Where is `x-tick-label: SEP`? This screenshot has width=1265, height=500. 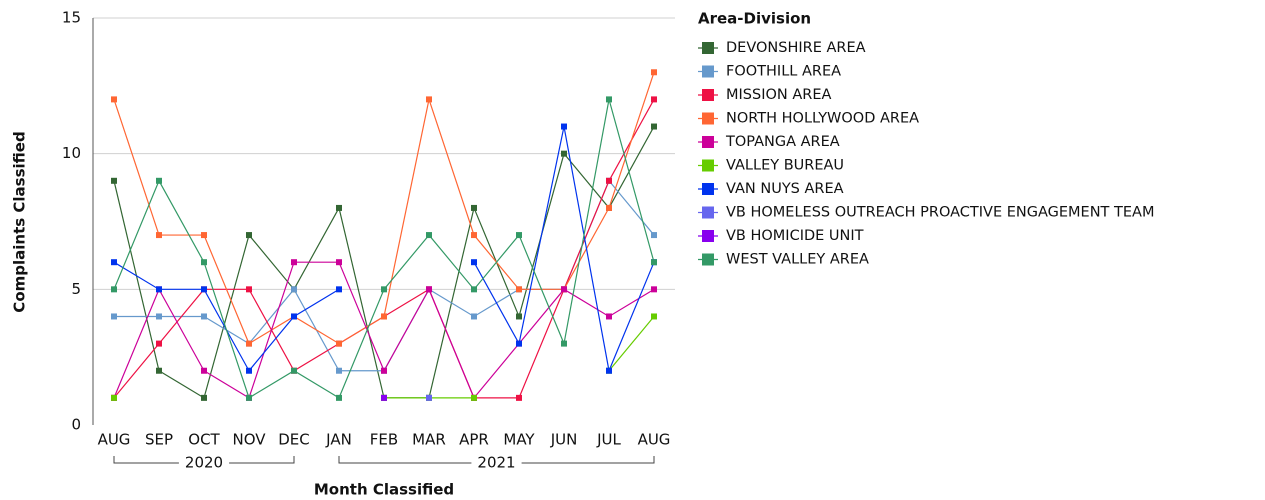 x-tick-label: SEP is located at coordinates (159, 440).